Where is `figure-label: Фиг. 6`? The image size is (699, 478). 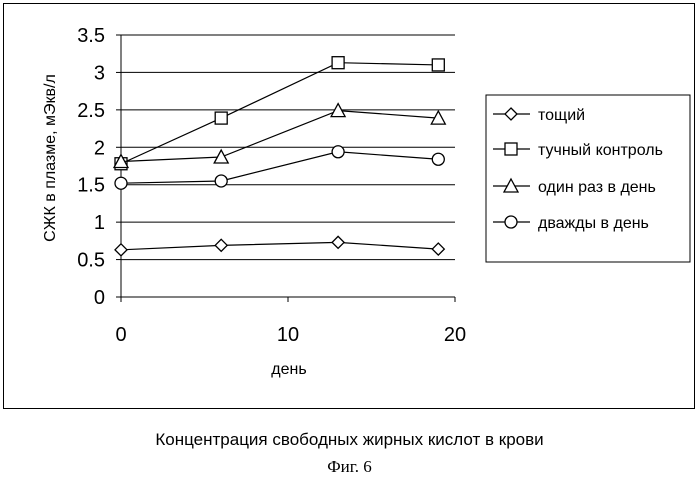 figure-label: Фиг. 6 is located at coordinates (349, 467).